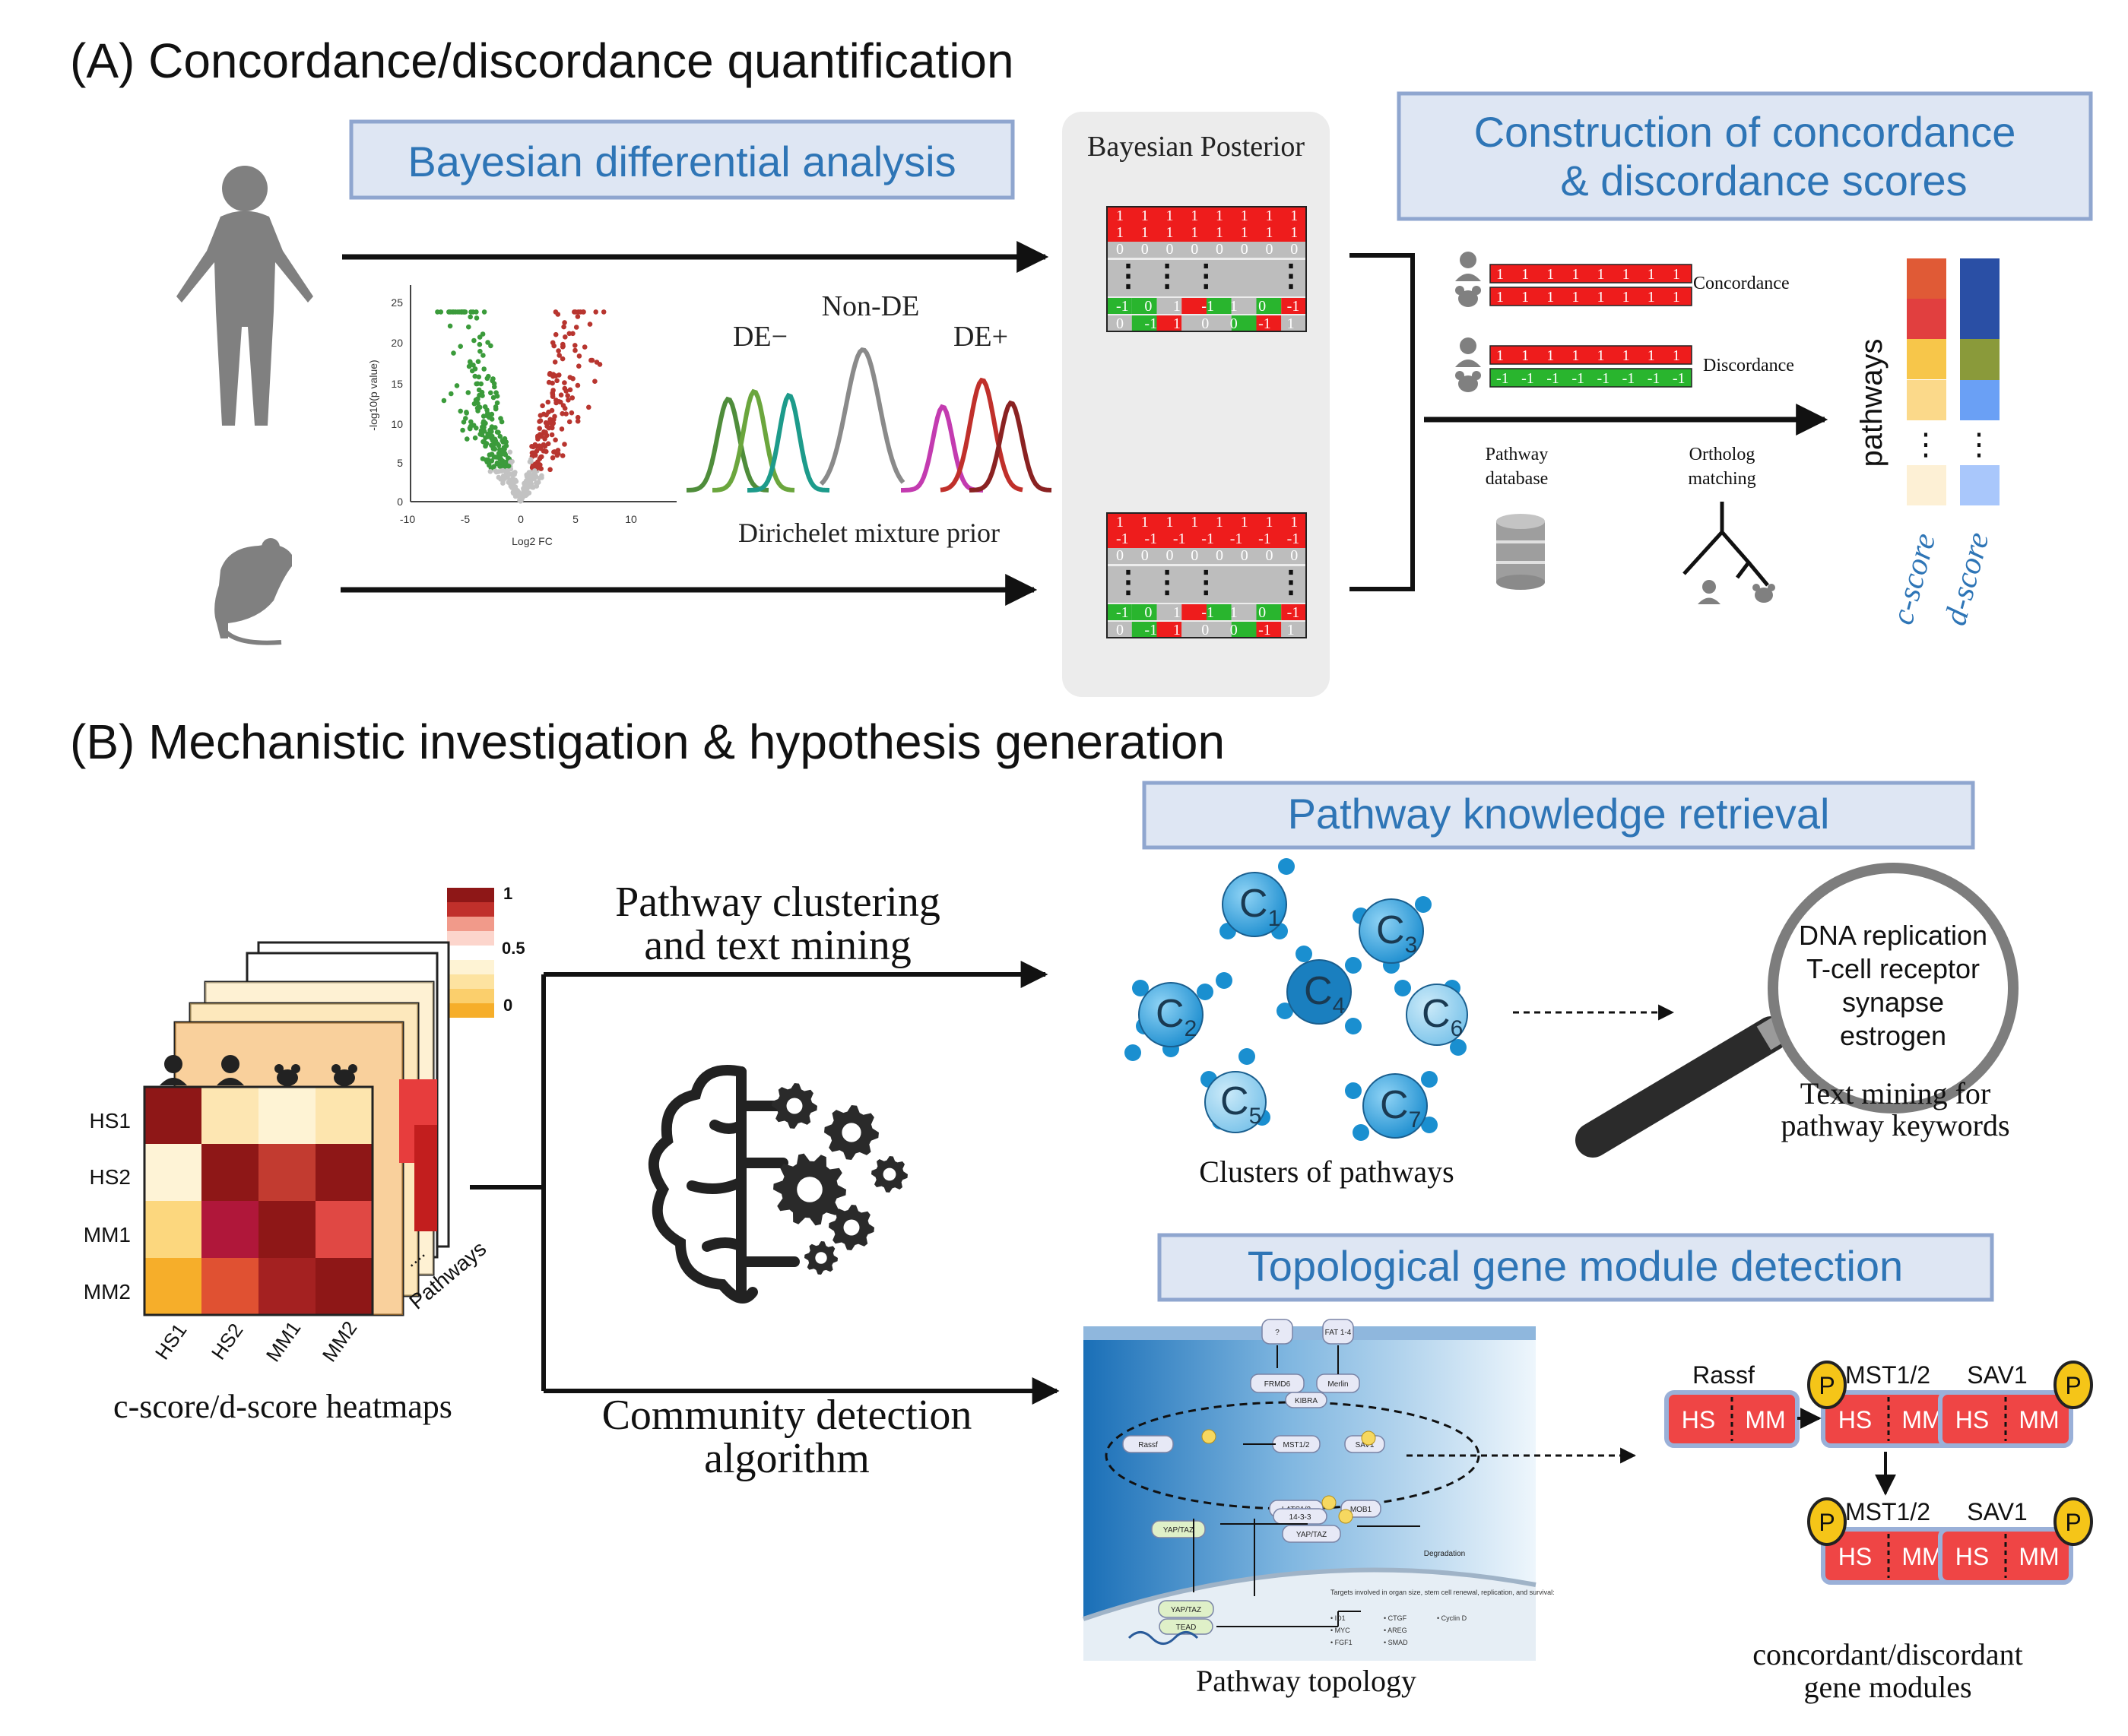  What do you see at coordinates (840, 1179) in the screenshot?
I see `gear-icons` at bounding box center [840, 1179].